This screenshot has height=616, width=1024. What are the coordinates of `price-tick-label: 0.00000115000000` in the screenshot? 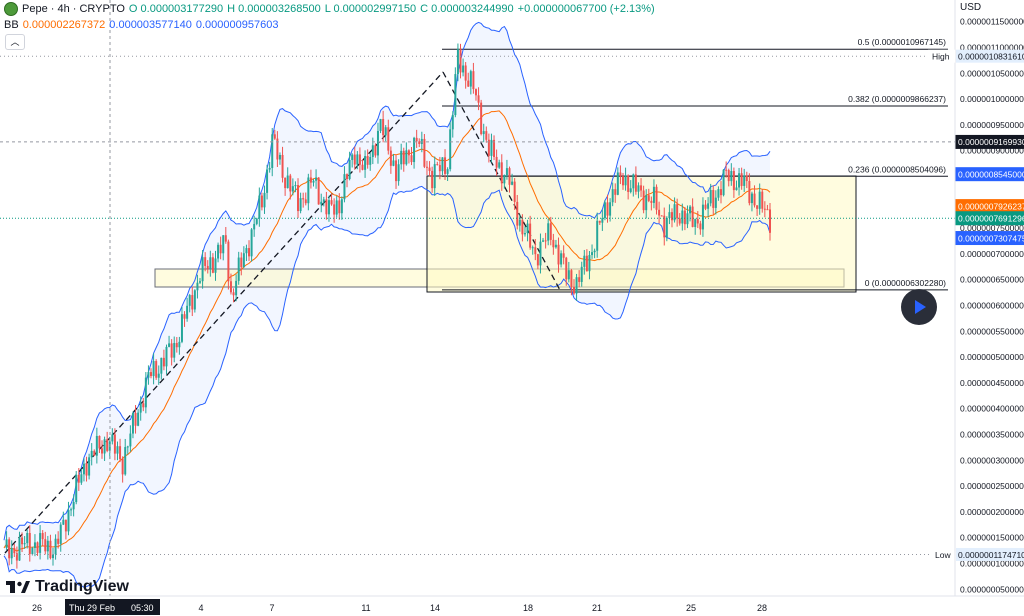 It's located at (992, 22).